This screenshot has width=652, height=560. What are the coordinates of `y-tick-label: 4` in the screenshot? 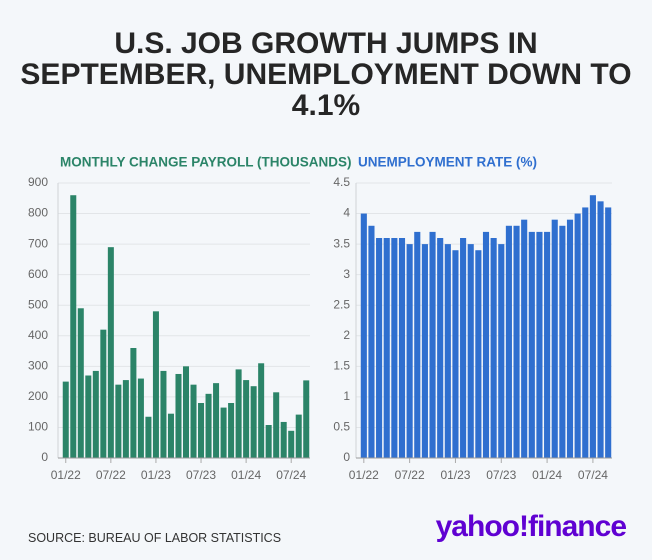 It's located at (346, 213).